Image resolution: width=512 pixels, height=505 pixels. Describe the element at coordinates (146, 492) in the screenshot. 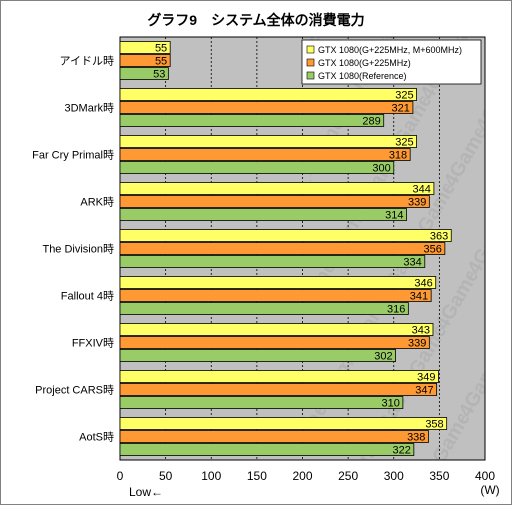

I see `low-note: Low←` at that location.